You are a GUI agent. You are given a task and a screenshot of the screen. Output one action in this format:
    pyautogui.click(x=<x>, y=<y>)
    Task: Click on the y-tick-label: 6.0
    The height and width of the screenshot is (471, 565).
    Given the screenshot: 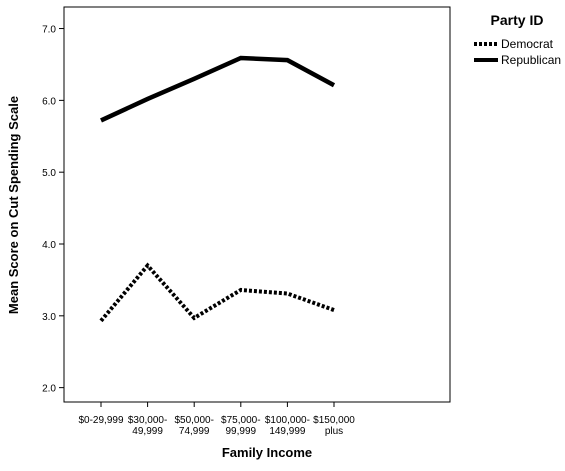 What is the action you would take?
    pyautogui.click(x=49, y=101)
    